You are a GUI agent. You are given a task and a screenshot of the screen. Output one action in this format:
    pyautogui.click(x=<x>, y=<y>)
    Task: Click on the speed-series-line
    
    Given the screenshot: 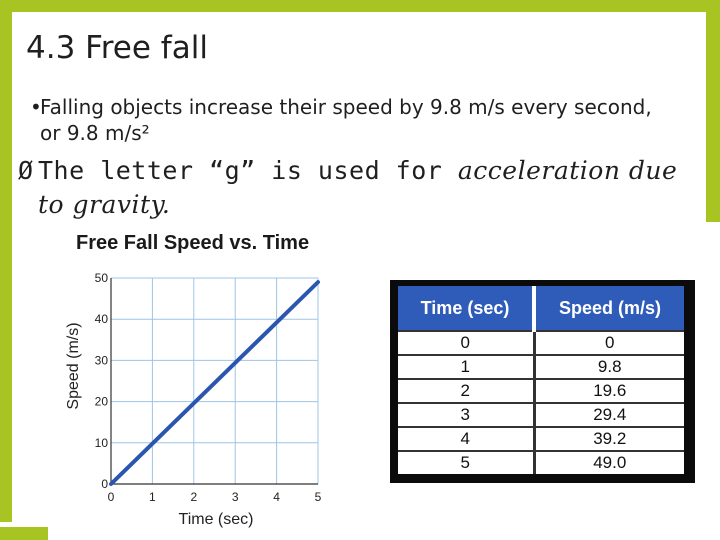 What is the action you would take?
    pyautogui.click(x=214, y=383)
    